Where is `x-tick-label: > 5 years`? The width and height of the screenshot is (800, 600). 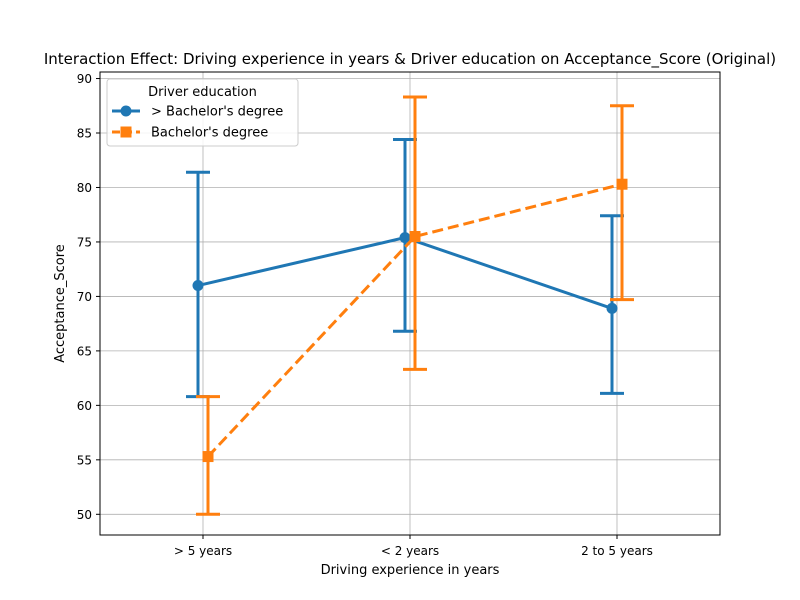
x-tick-label: > 5 years is located at coordinates (203, 551).